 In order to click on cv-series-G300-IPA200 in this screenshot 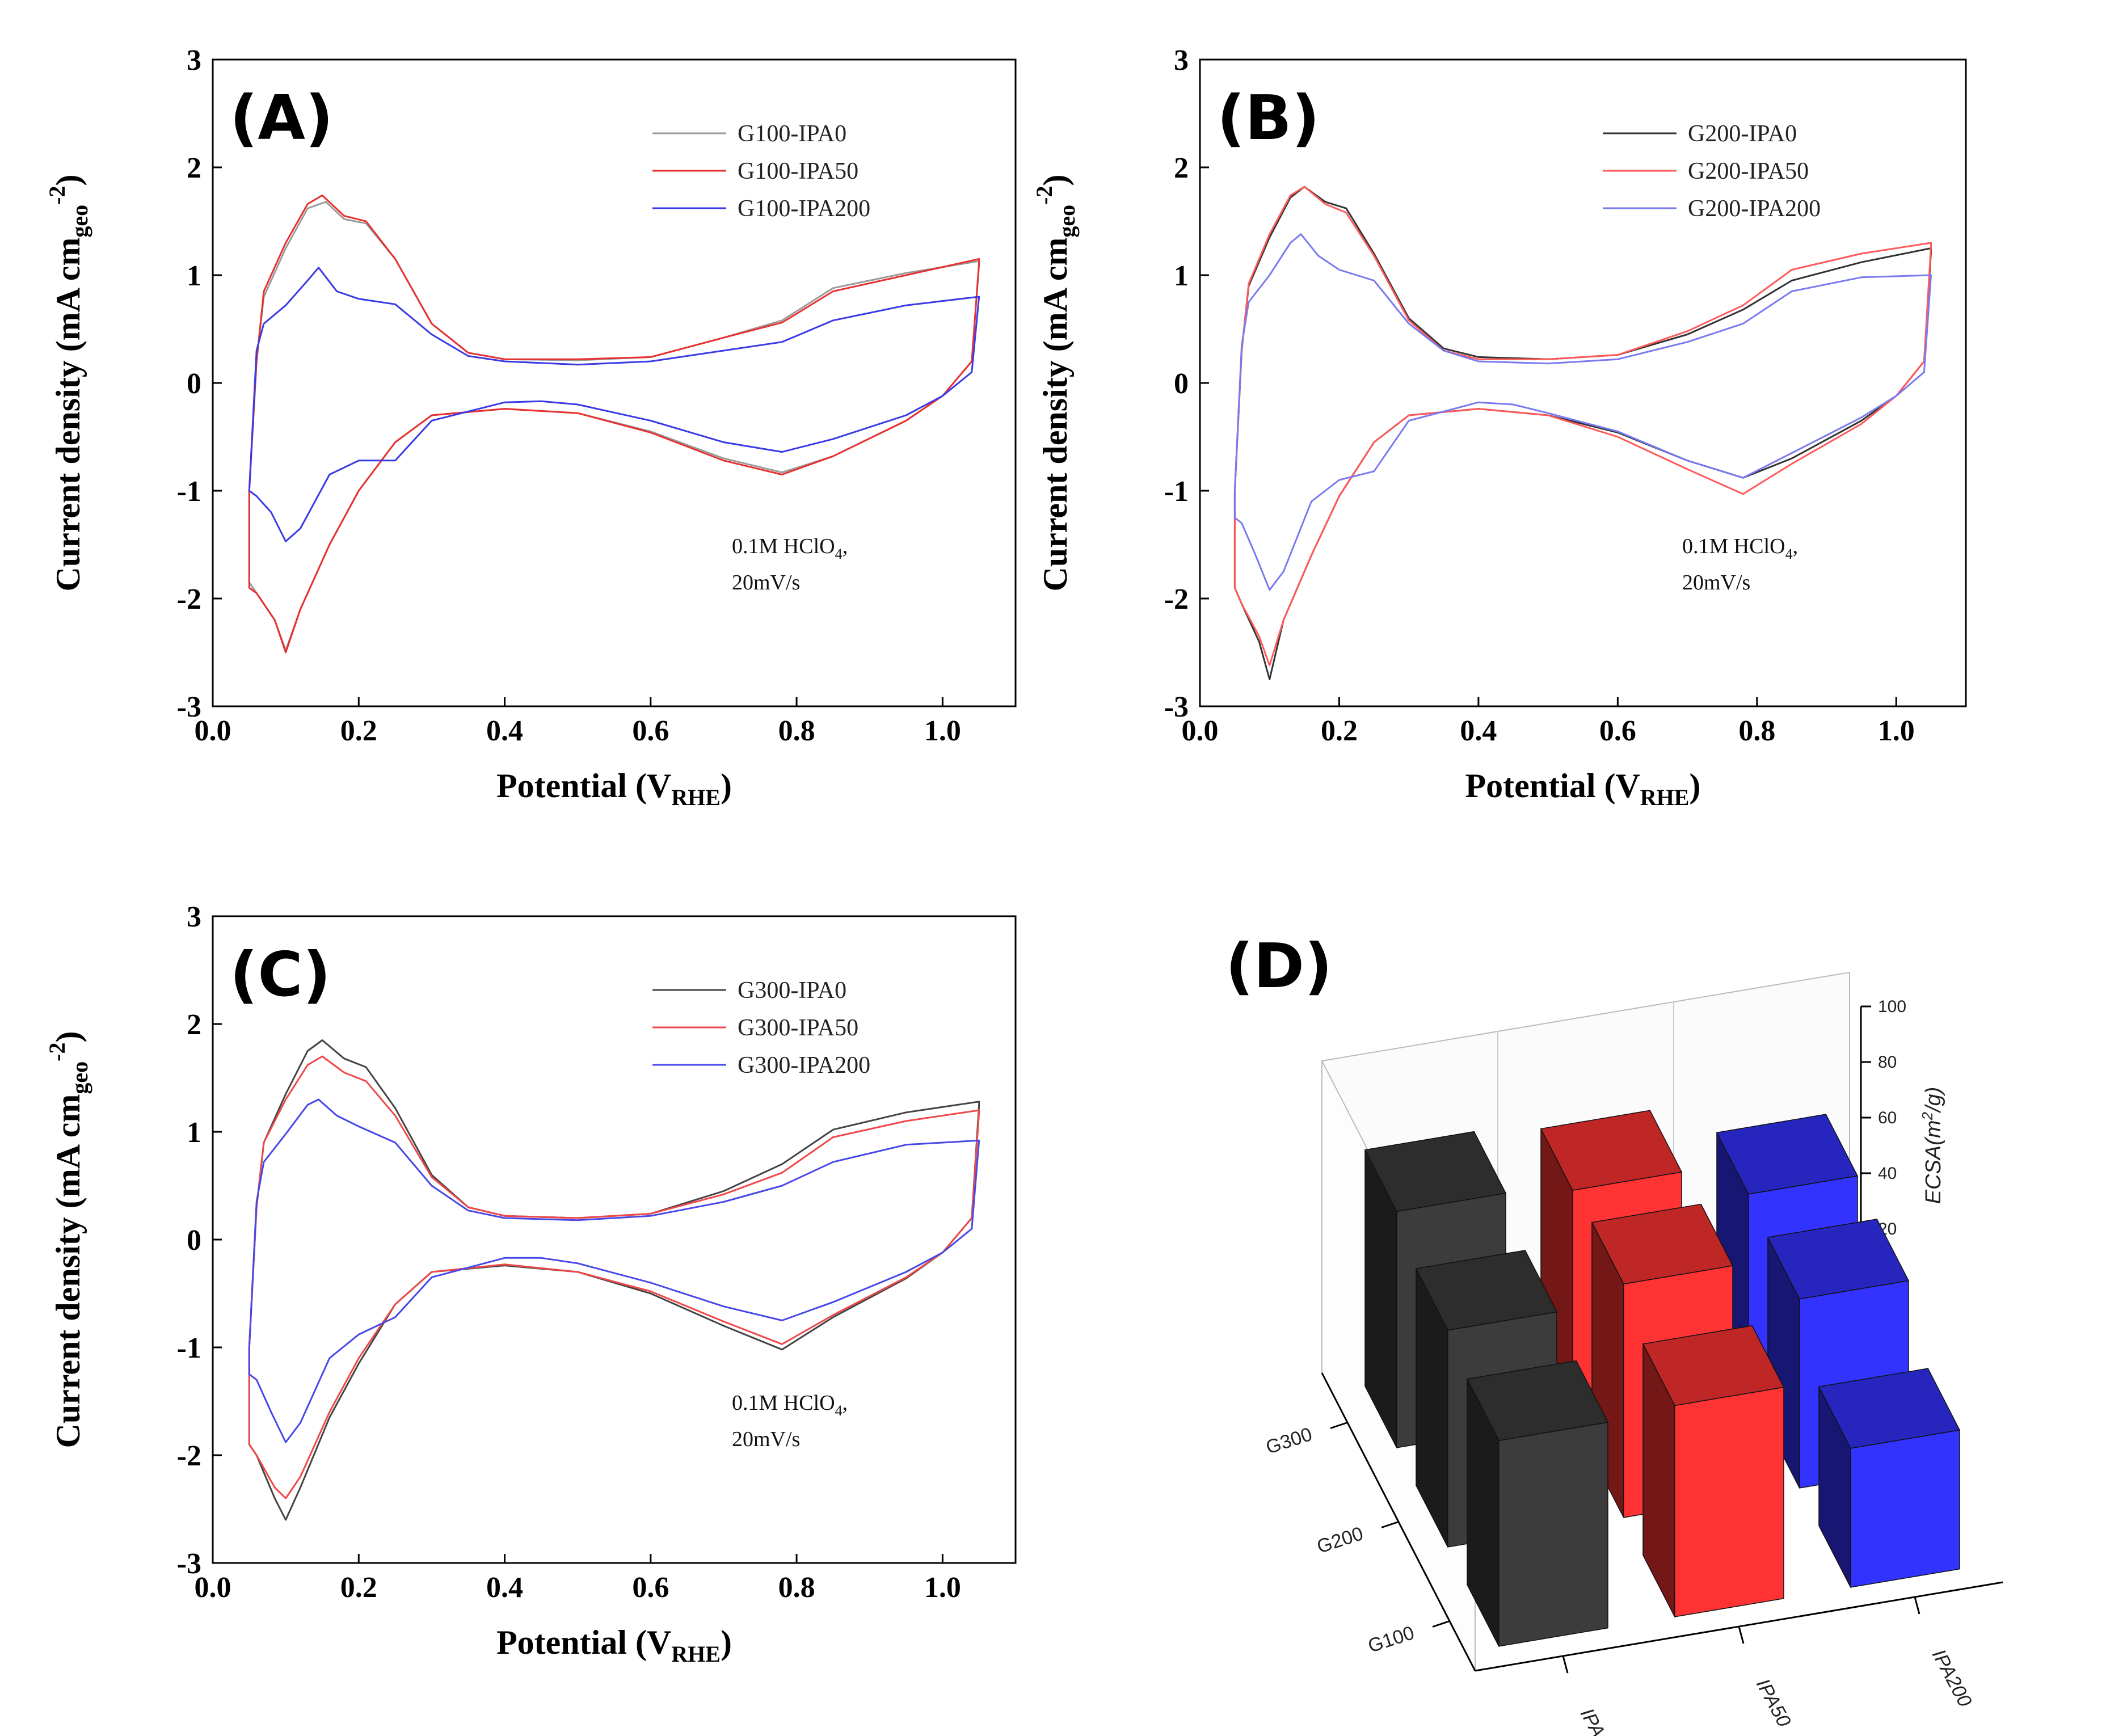, I will do `click(614, 1270)`.